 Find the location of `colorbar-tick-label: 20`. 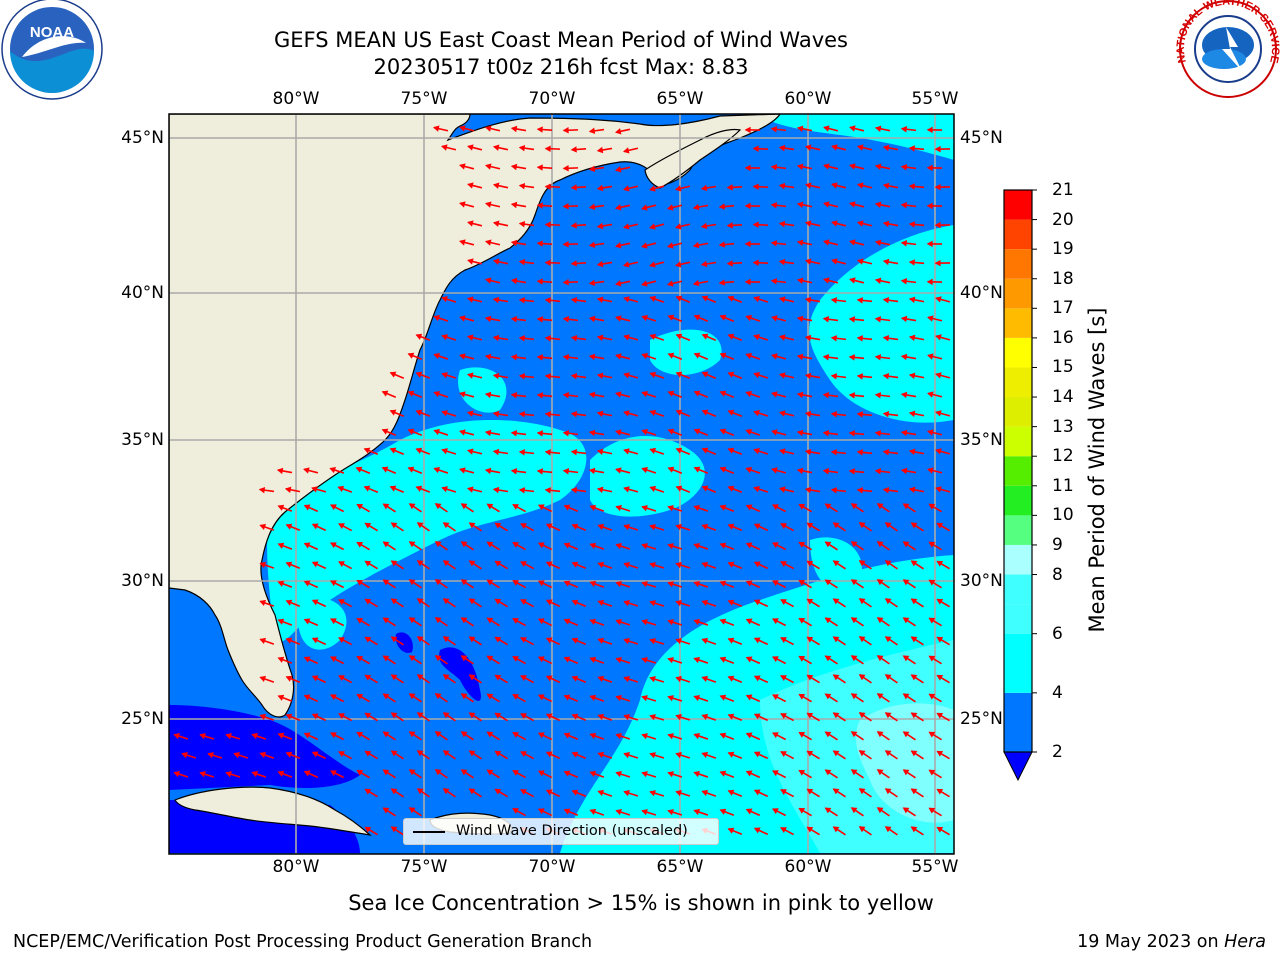

colorbar-tick-label: 20 is located at coordinates (1063, 219).